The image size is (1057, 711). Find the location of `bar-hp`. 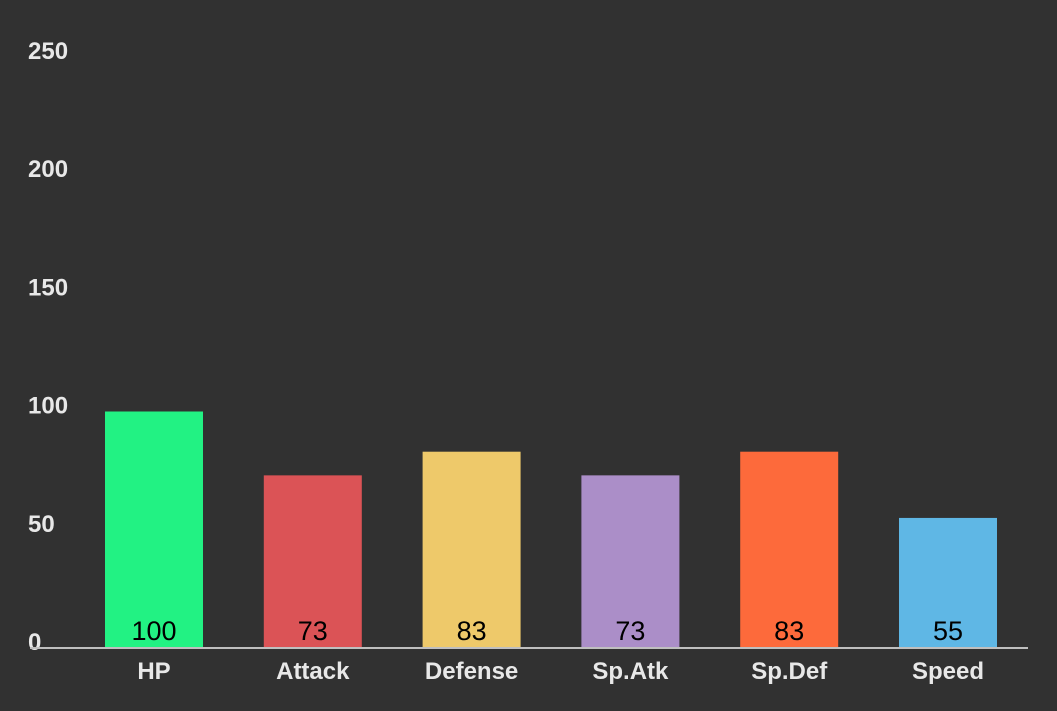

bar-hp is located at coordinates (154, 529).